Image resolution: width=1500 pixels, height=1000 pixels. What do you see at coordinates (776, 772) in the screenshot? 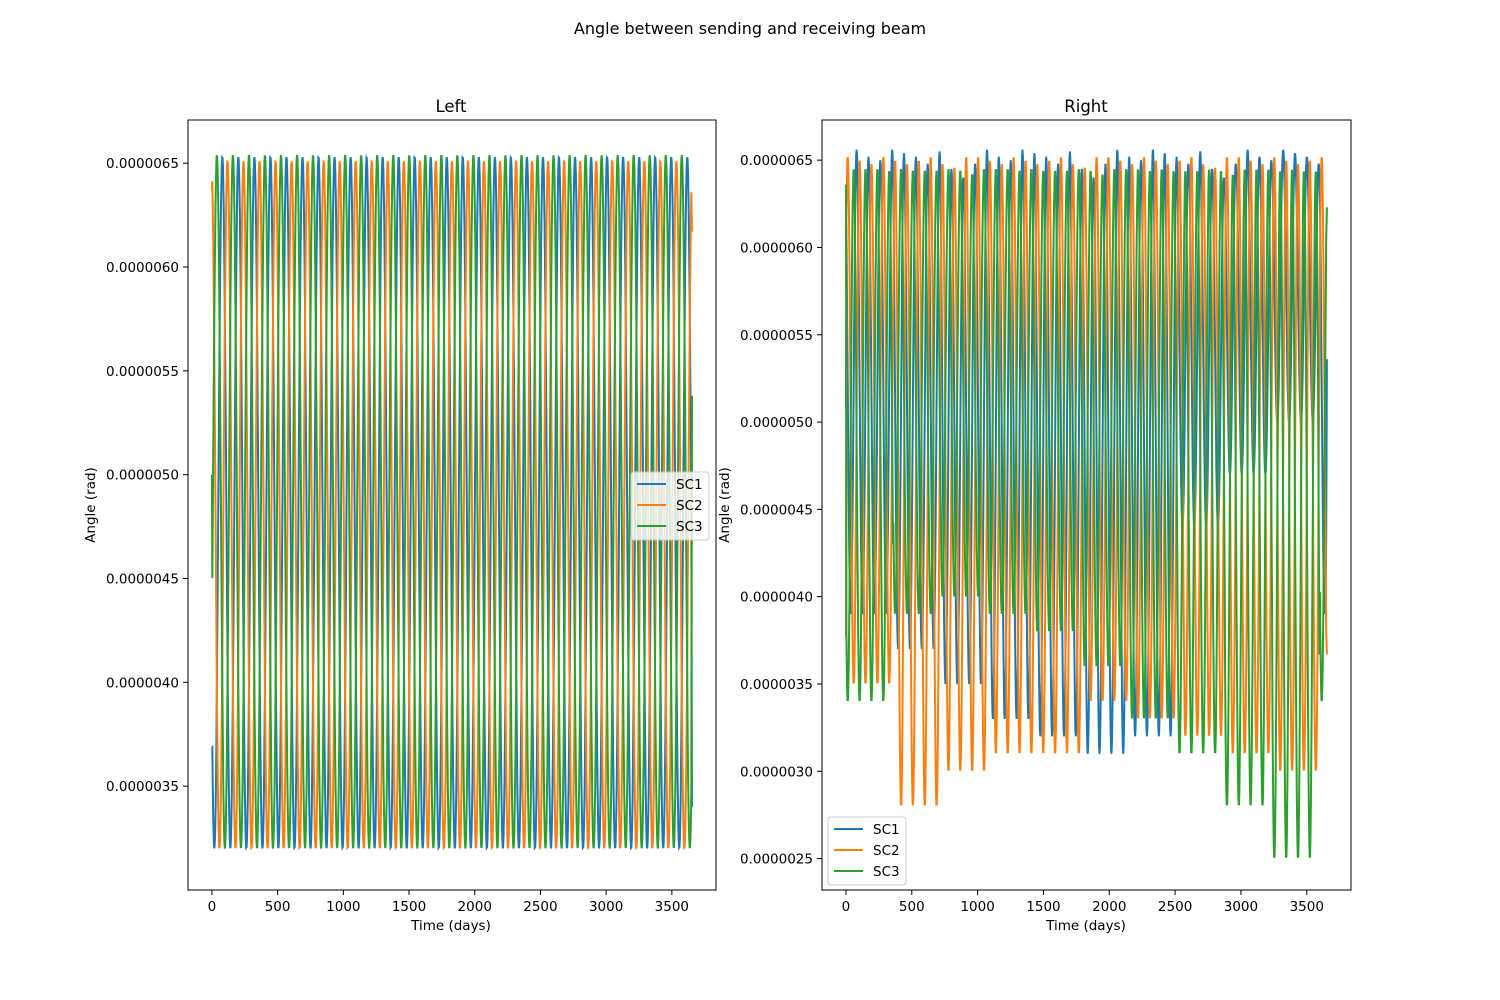
I see `y-tick-label: 0.0000030` at bounding box center [776, 772].